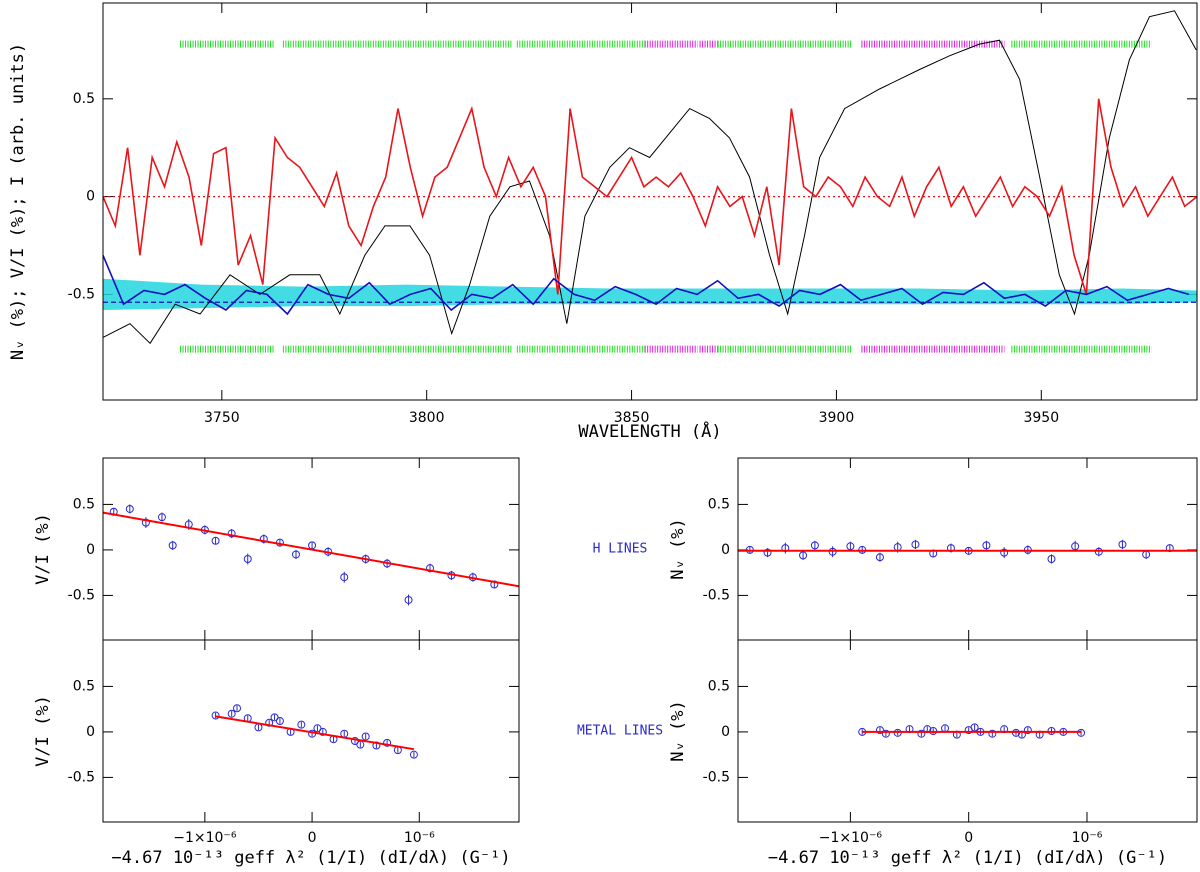  Describe the element at coordinates (837, 418) in the screenshot. I see `x-tick-label: 3900` at that location.